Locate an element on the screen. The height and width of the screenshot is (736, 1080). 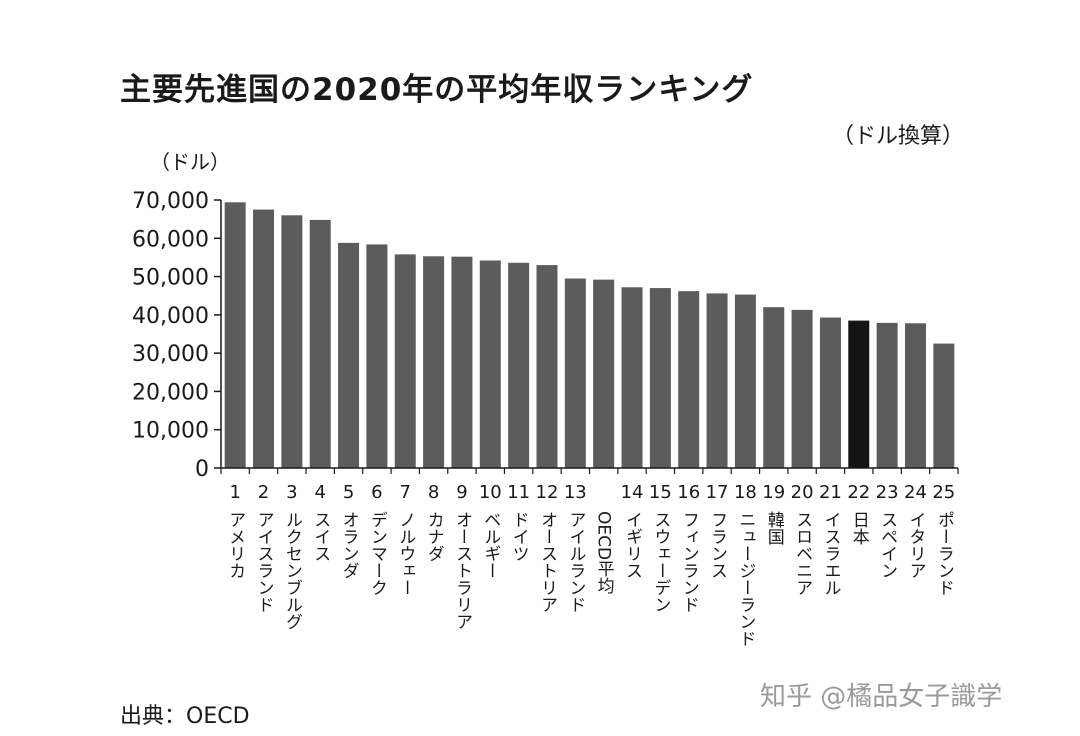
y-tick-label: 20,000 is located at coordinates (170, 392).